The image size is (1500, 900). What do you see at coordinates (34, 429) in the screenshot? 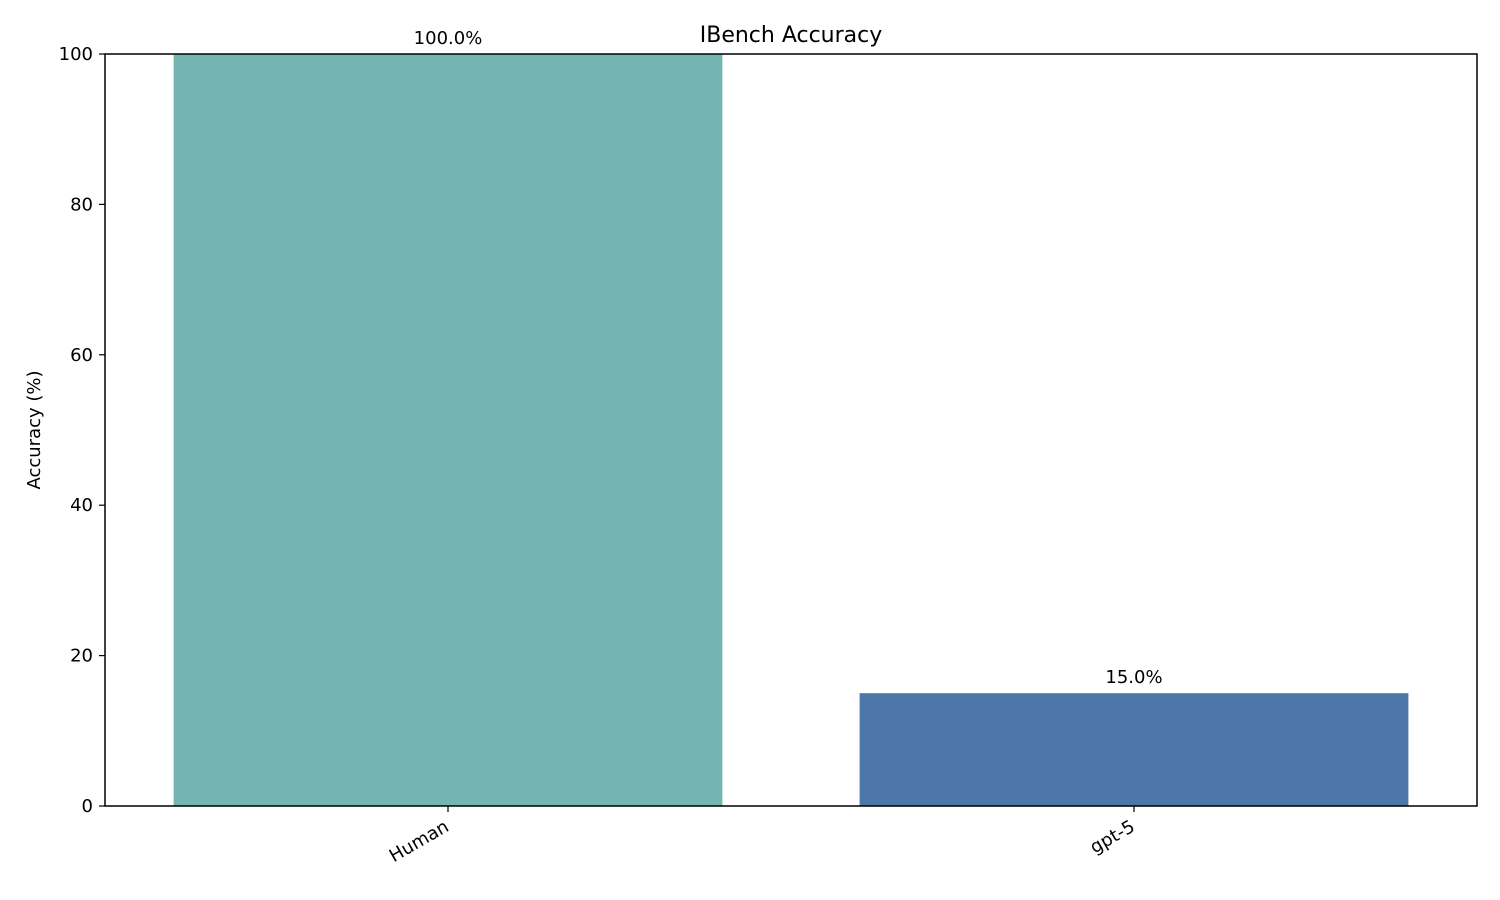
I see `y-axis-label: Accuracy (%)` at bounding box center [34, 429].